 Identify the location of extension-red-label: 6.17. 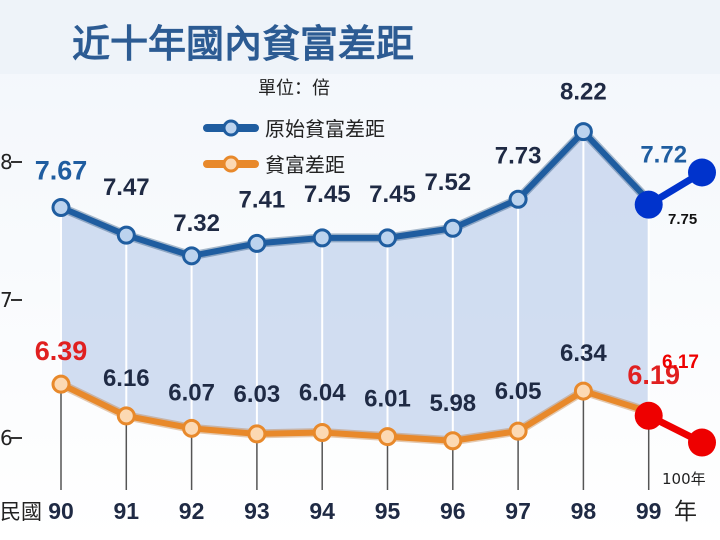
(680, 362).